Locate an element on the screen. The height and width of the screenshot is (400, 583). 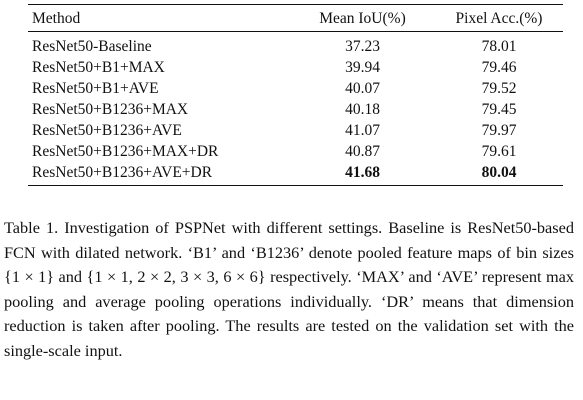
cell-pixel-acc: 79.45 is located at coordinates (499, 109).